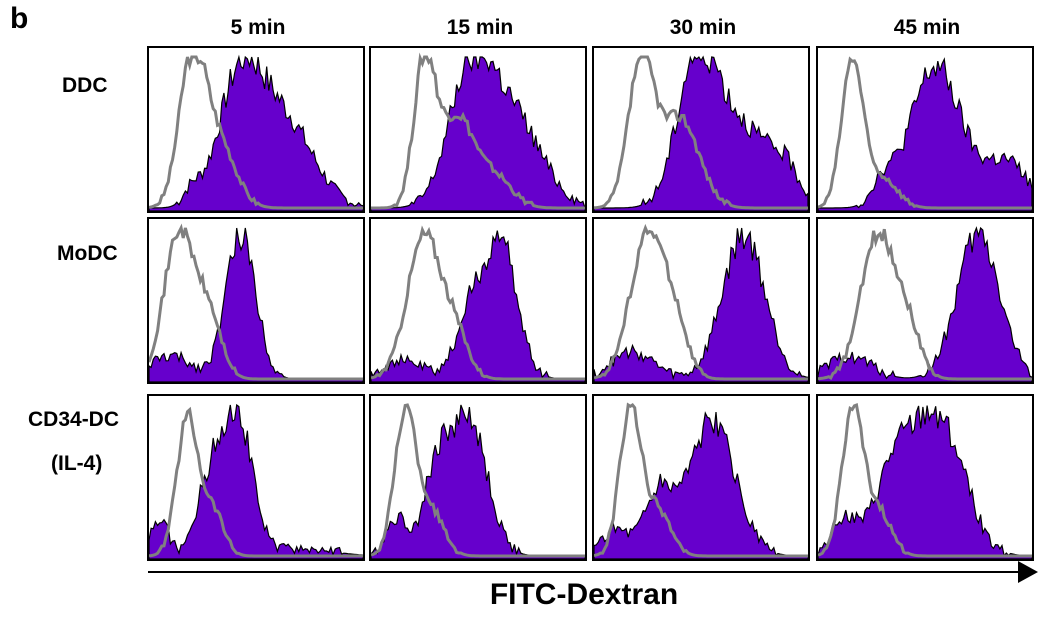 The width and height of the screenshot is (1038, 617). I want to click on x-axis-arrowhead, so click(1028, 572).